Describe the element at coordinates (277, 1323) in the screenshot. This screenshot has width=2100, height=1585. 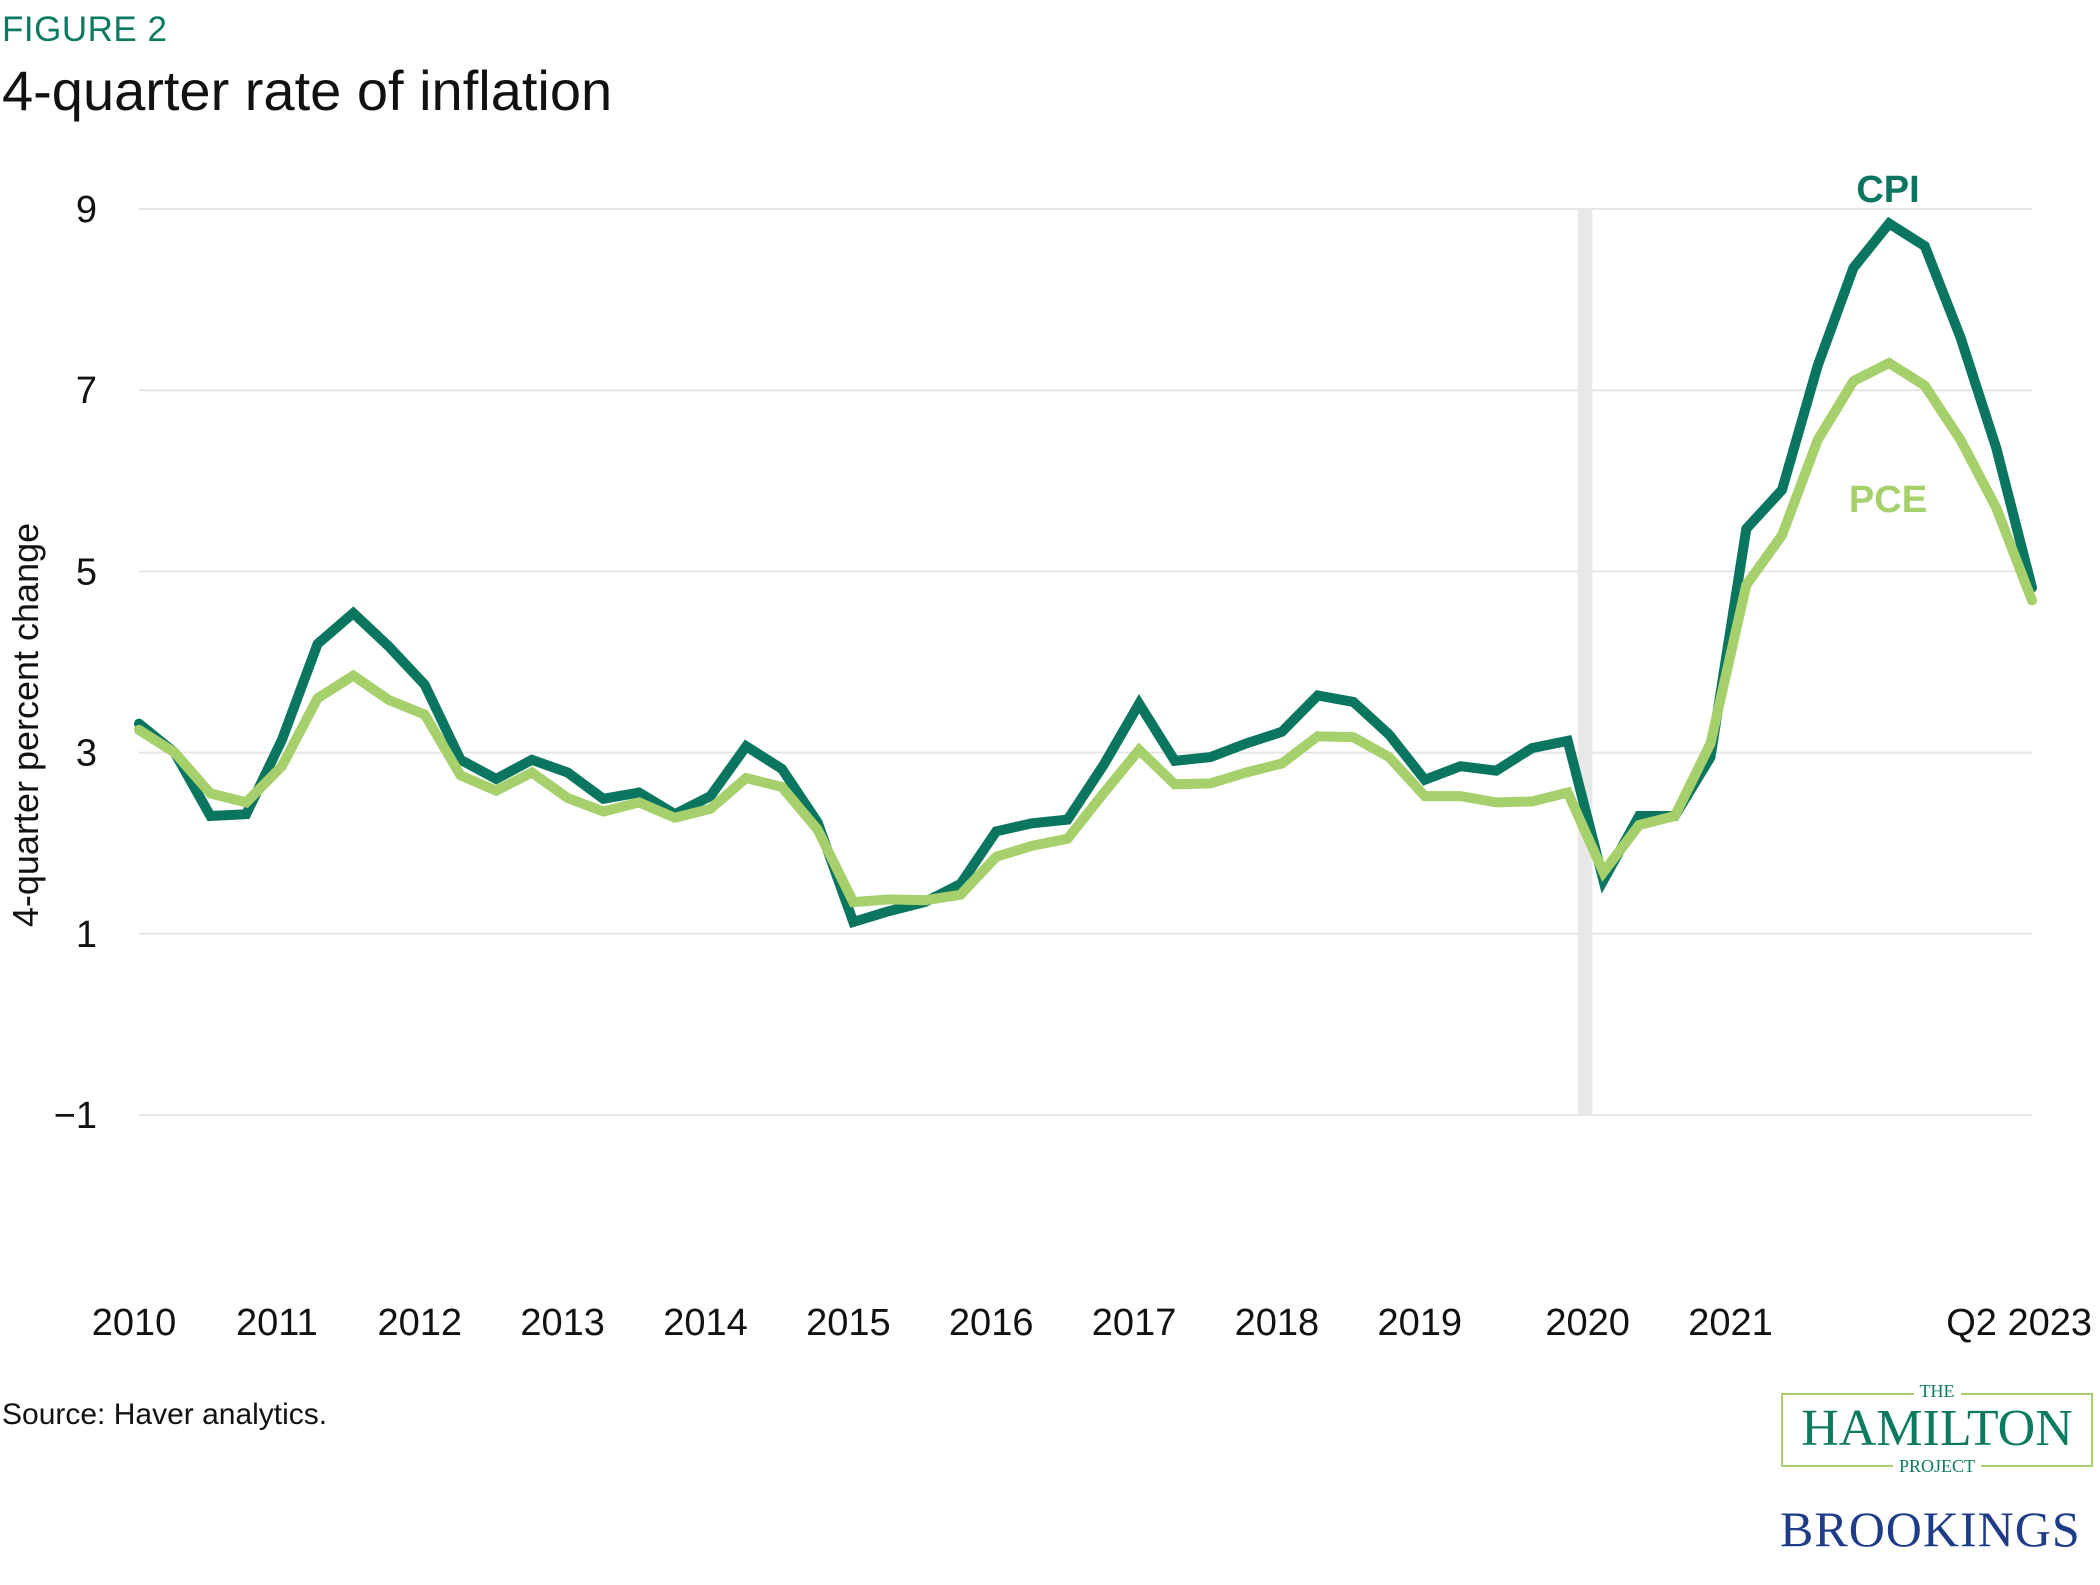
I see `x-tick-label: 2011` at that location.